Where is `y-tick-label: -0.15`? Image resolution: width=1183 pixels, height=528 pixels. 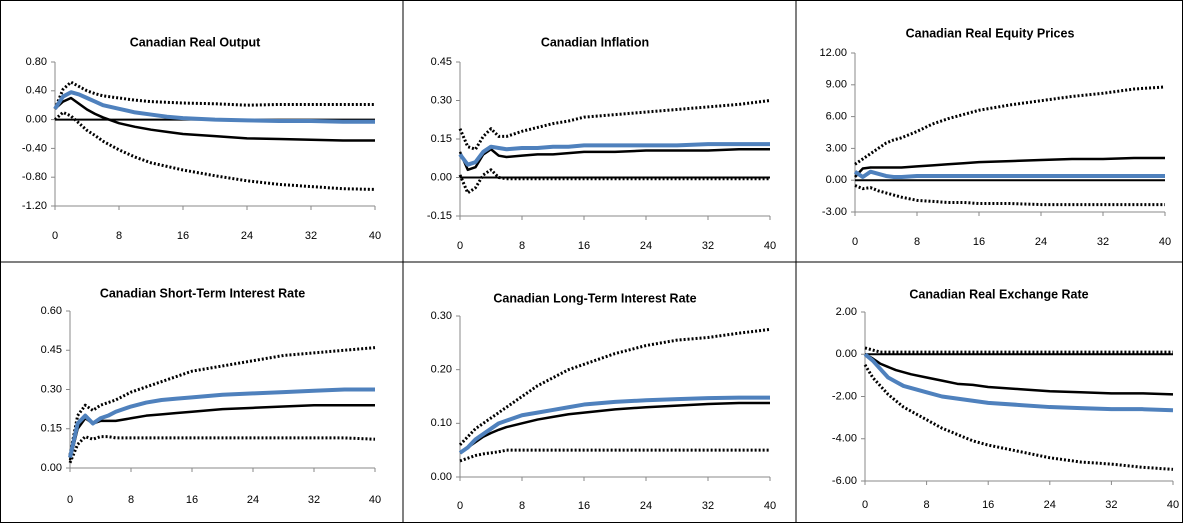 y-tick-label: -0.15 is located at coordinates (439, 216).